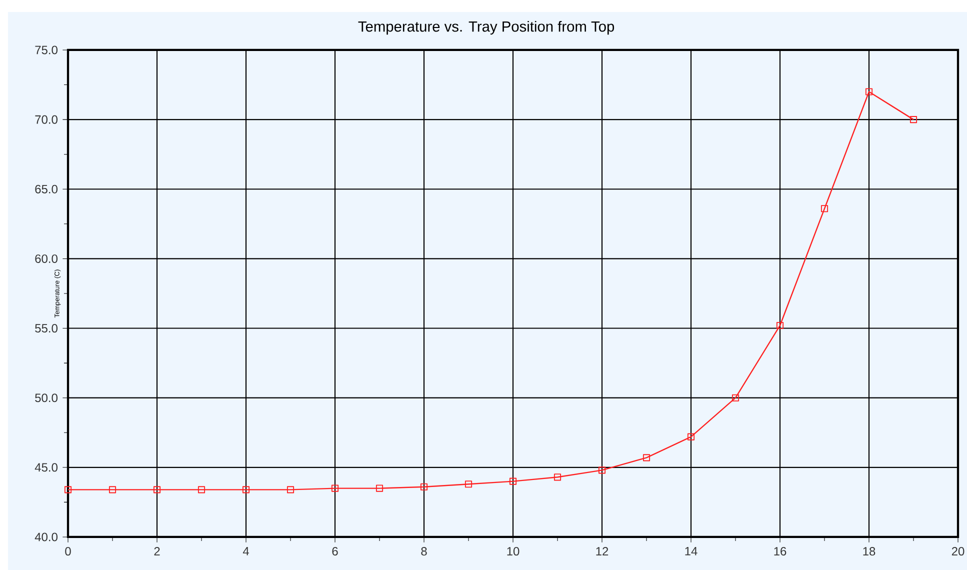 This screenshot has height=570, width=967. What do you see at coordinates (46, 258) in the screenshot?
I see `y-tick-label: 60.0` at bounding box center [46, 258].